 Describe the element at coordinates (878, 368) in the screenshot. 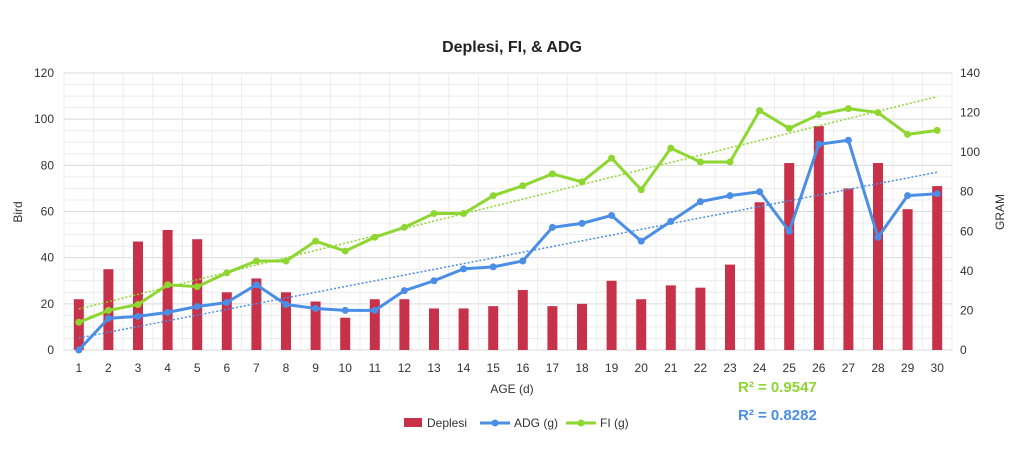

I see `x-tick-label: 28` at that location.